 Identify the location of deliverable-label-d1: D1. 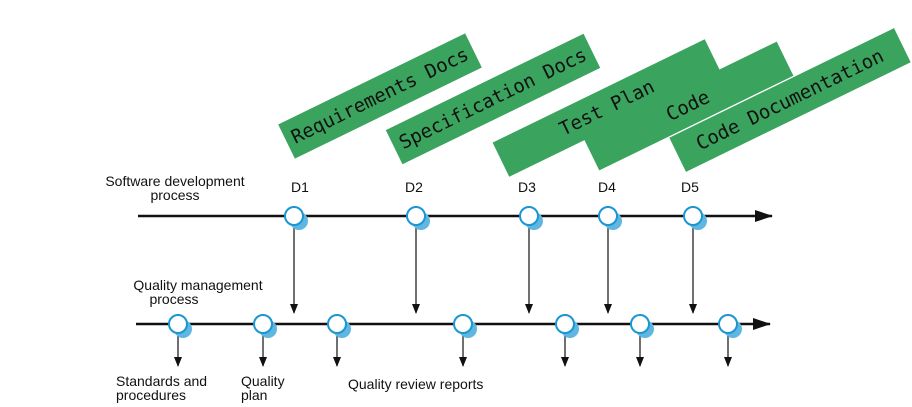
(300, 187).